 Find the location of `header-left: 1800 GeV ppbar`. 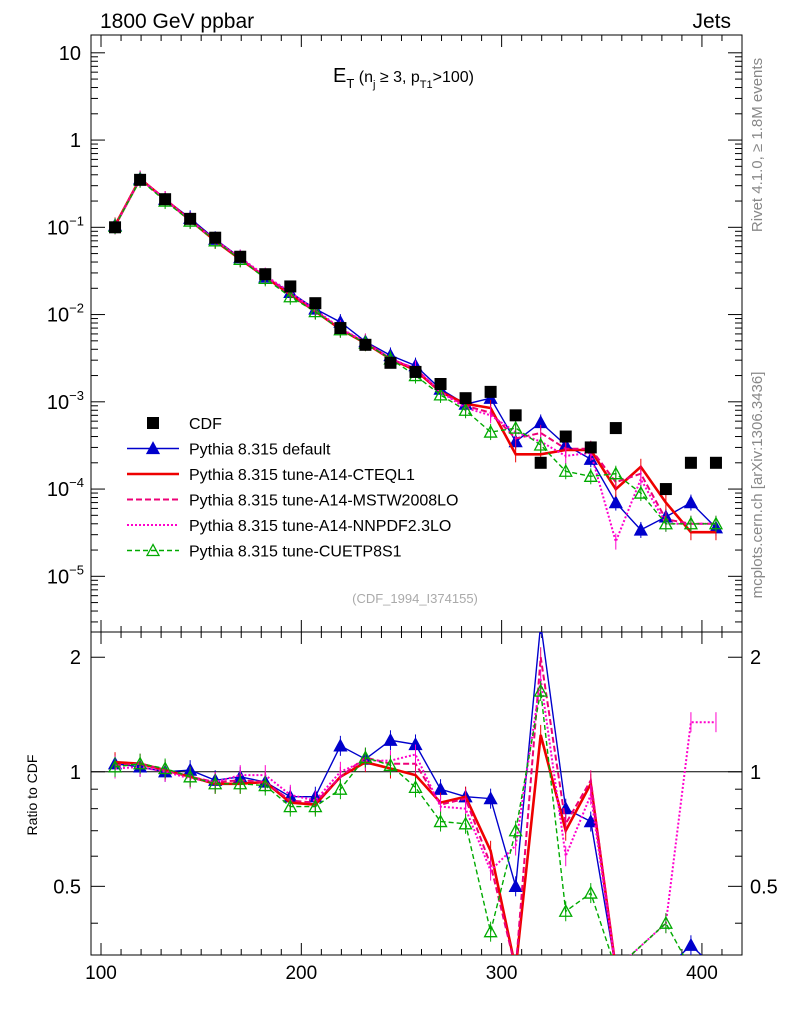

header-left: 1800 GeV ppbar is located at coordinates (177, 21).